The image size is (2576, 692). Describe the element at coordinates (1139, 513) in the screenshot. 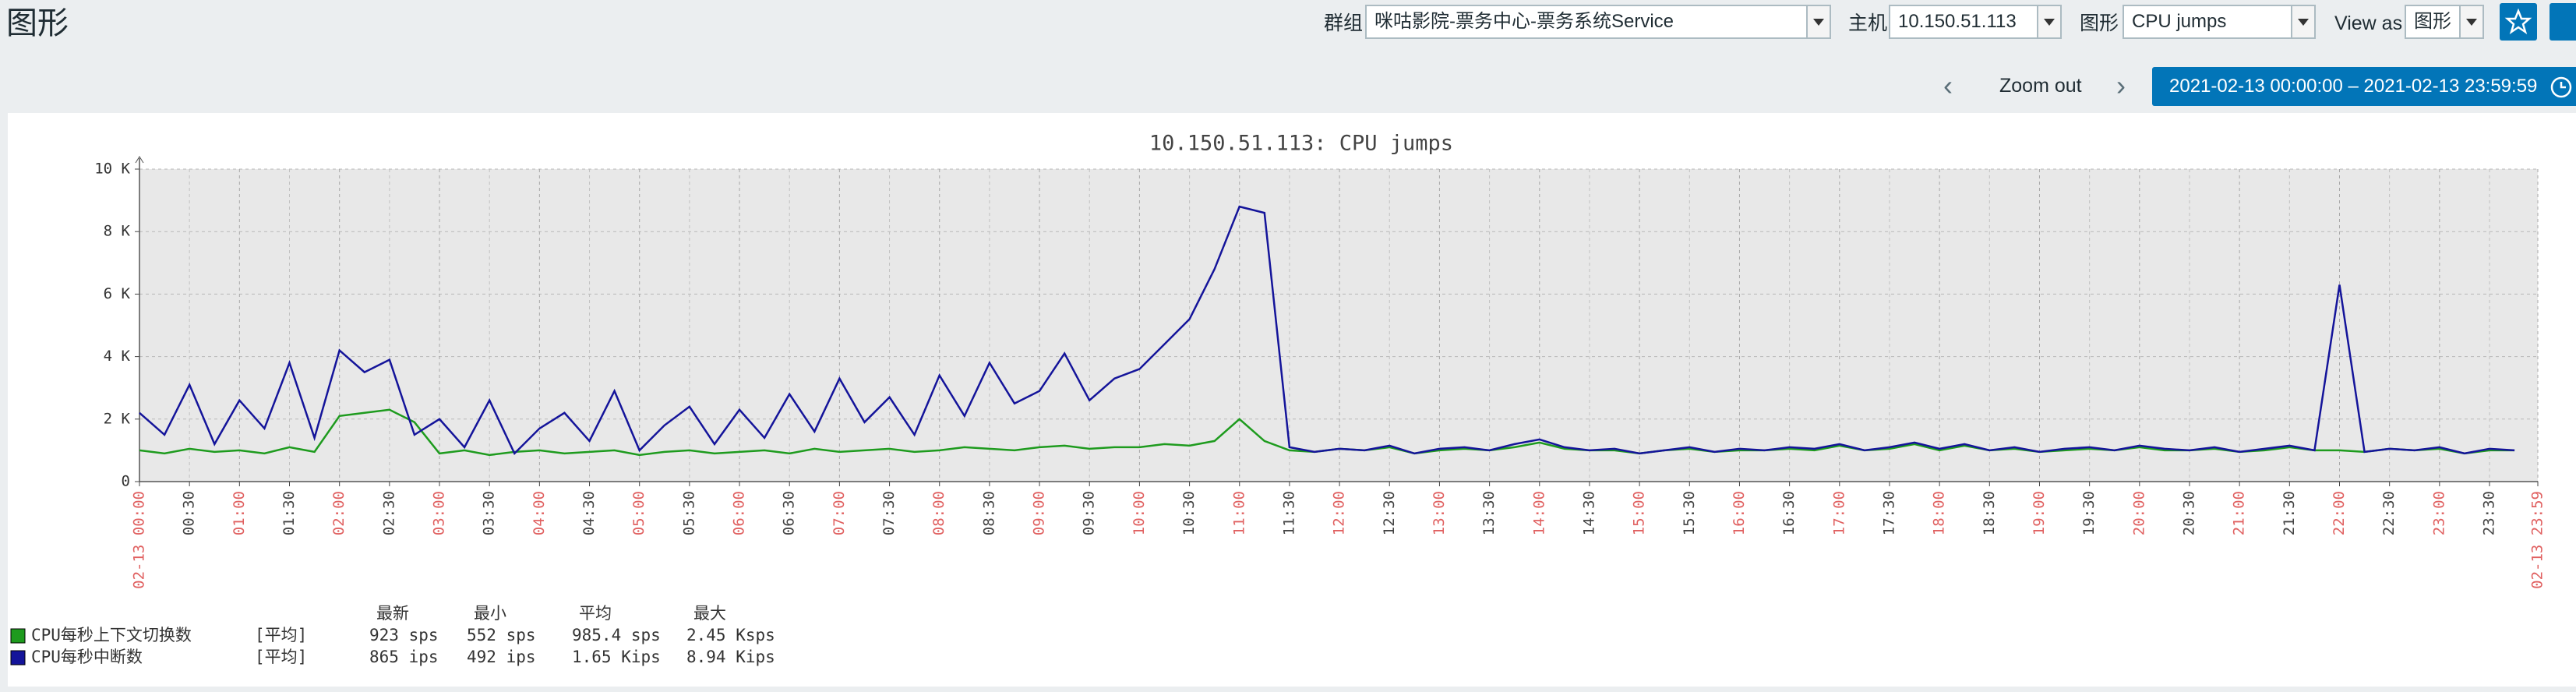

I see `x-tick-label: 10:00` at that location.